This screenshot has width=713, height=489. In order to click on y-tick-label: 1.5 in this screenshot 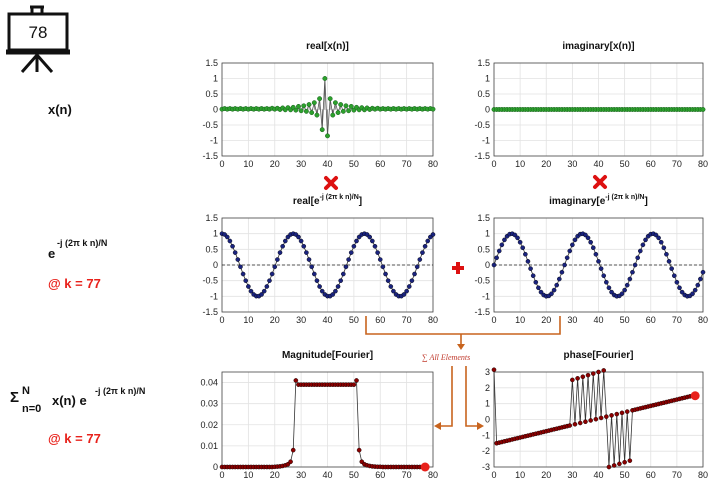, I will do `click(483, 63)`.